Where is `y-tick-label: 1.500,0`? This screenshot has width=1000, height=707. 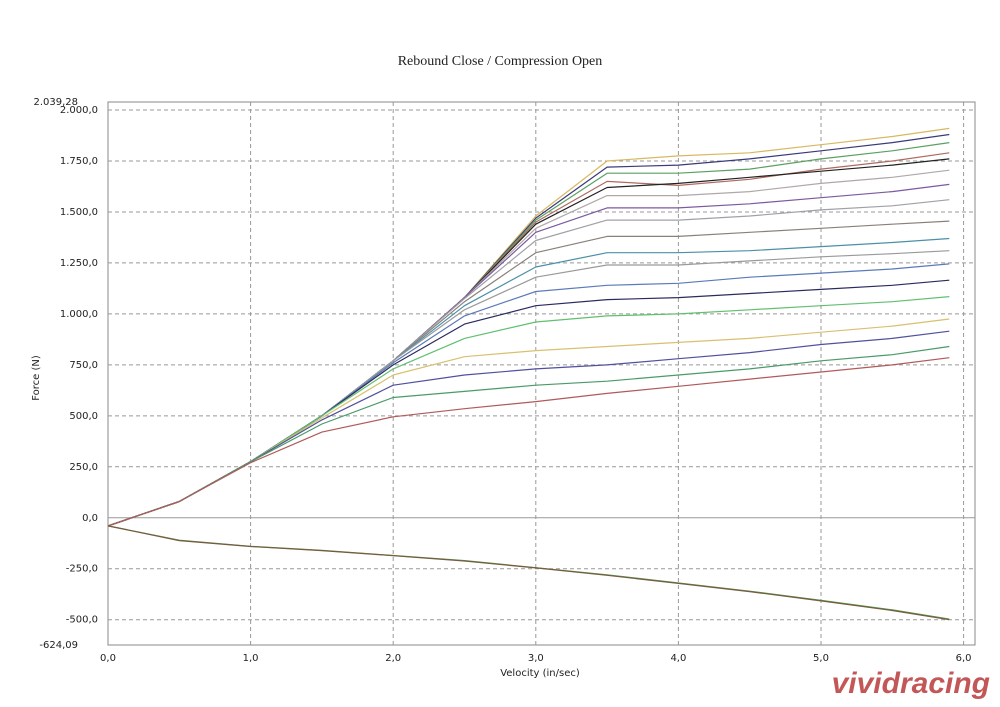
y-tick-label: 1.500,0 is located at coordinates (79, 212).